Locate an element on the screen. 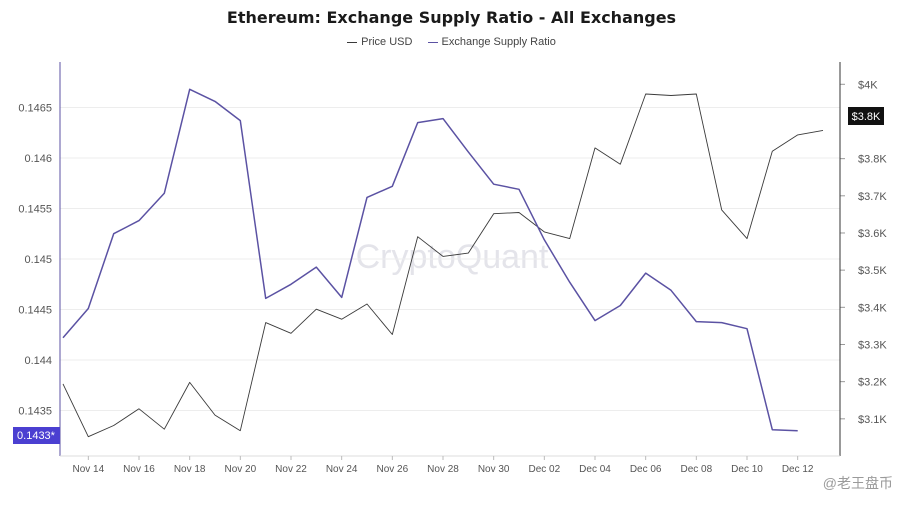 The image size is (903, 505). x-tick-label: Dec 08 is located at coordinates (696, 469).